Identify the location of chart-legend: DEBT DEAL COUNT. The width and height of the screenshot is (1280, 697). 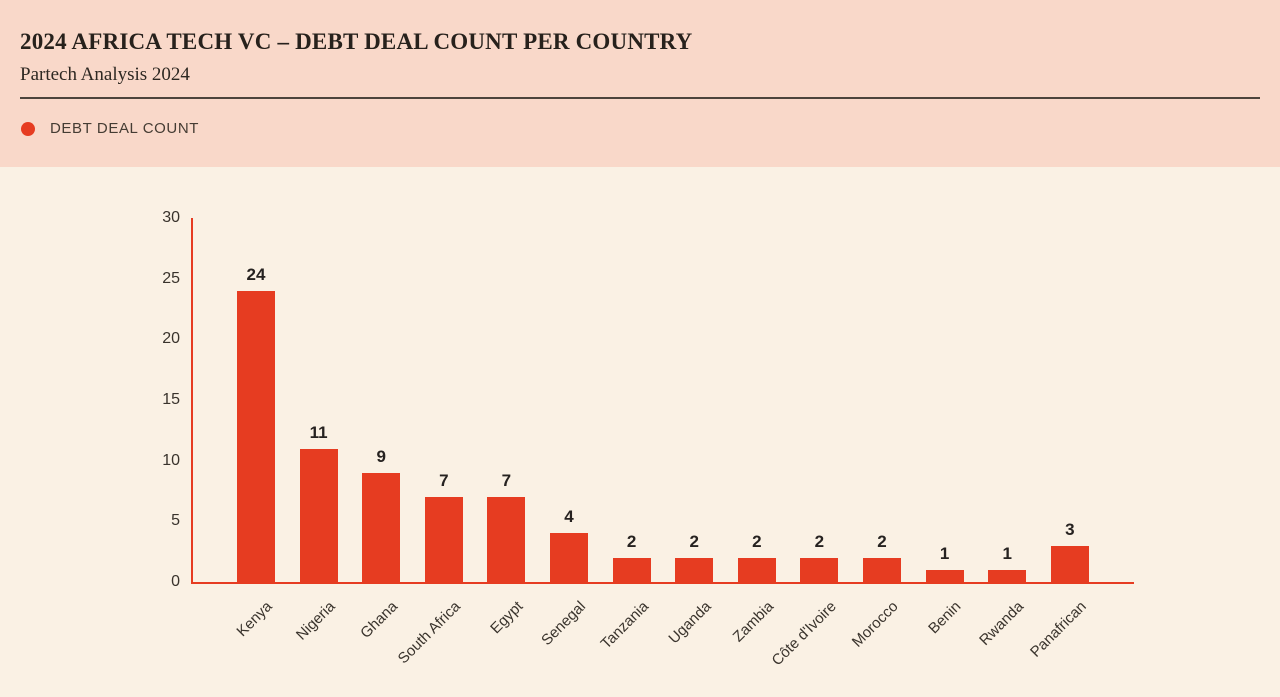
(110, 128).